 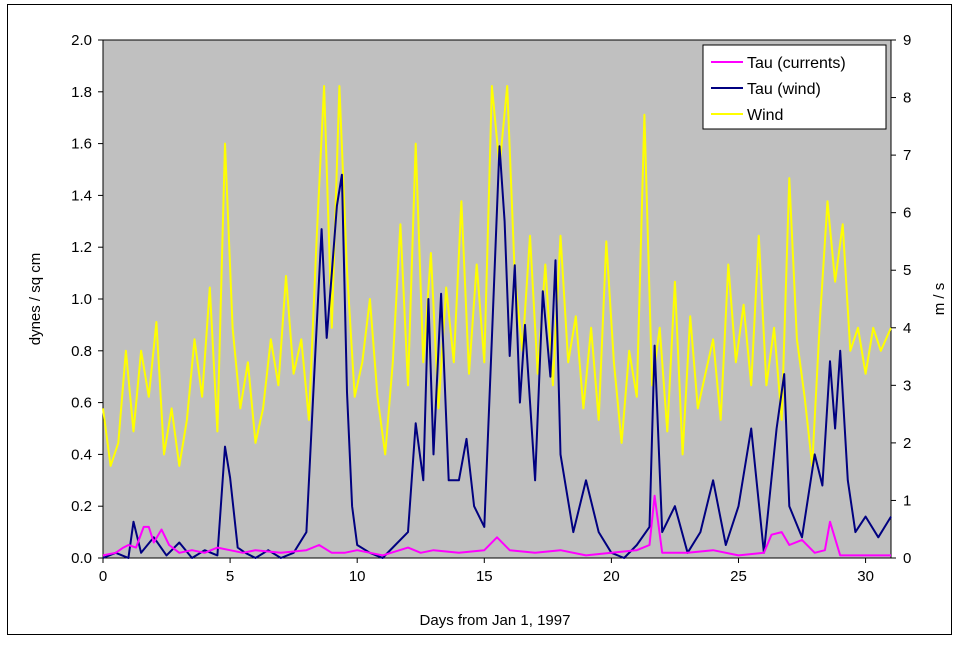 I want to click on y-left-tick-label: 0.6, so click(x=81, y=403).